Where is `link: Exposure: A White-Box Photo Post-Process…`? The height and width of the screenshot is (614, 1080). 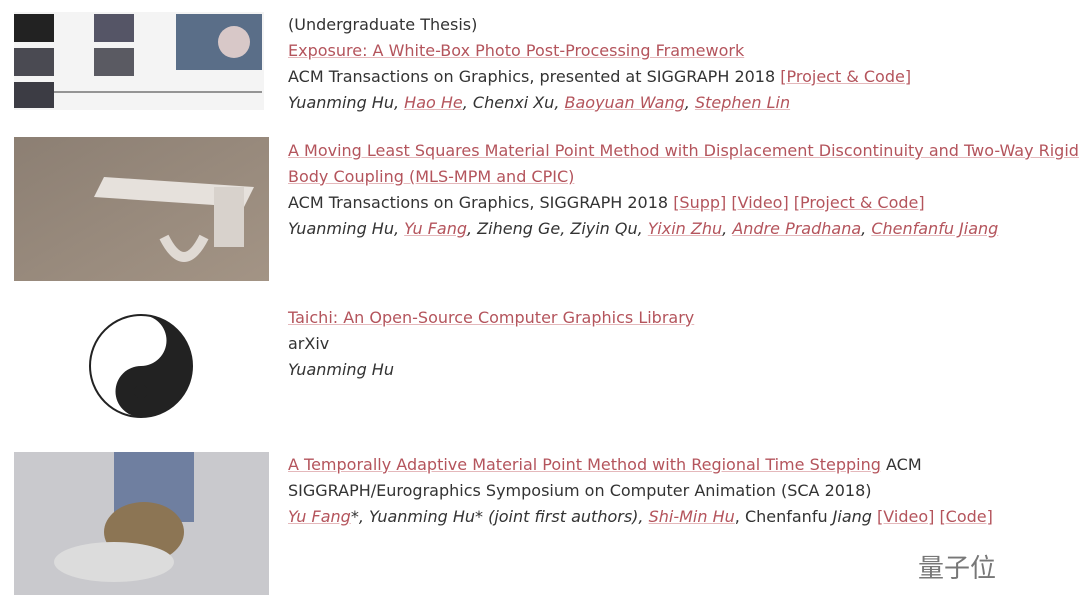
link: Exposure: A White-Box Photo Post-Process… is located at coordinates (516, 50).